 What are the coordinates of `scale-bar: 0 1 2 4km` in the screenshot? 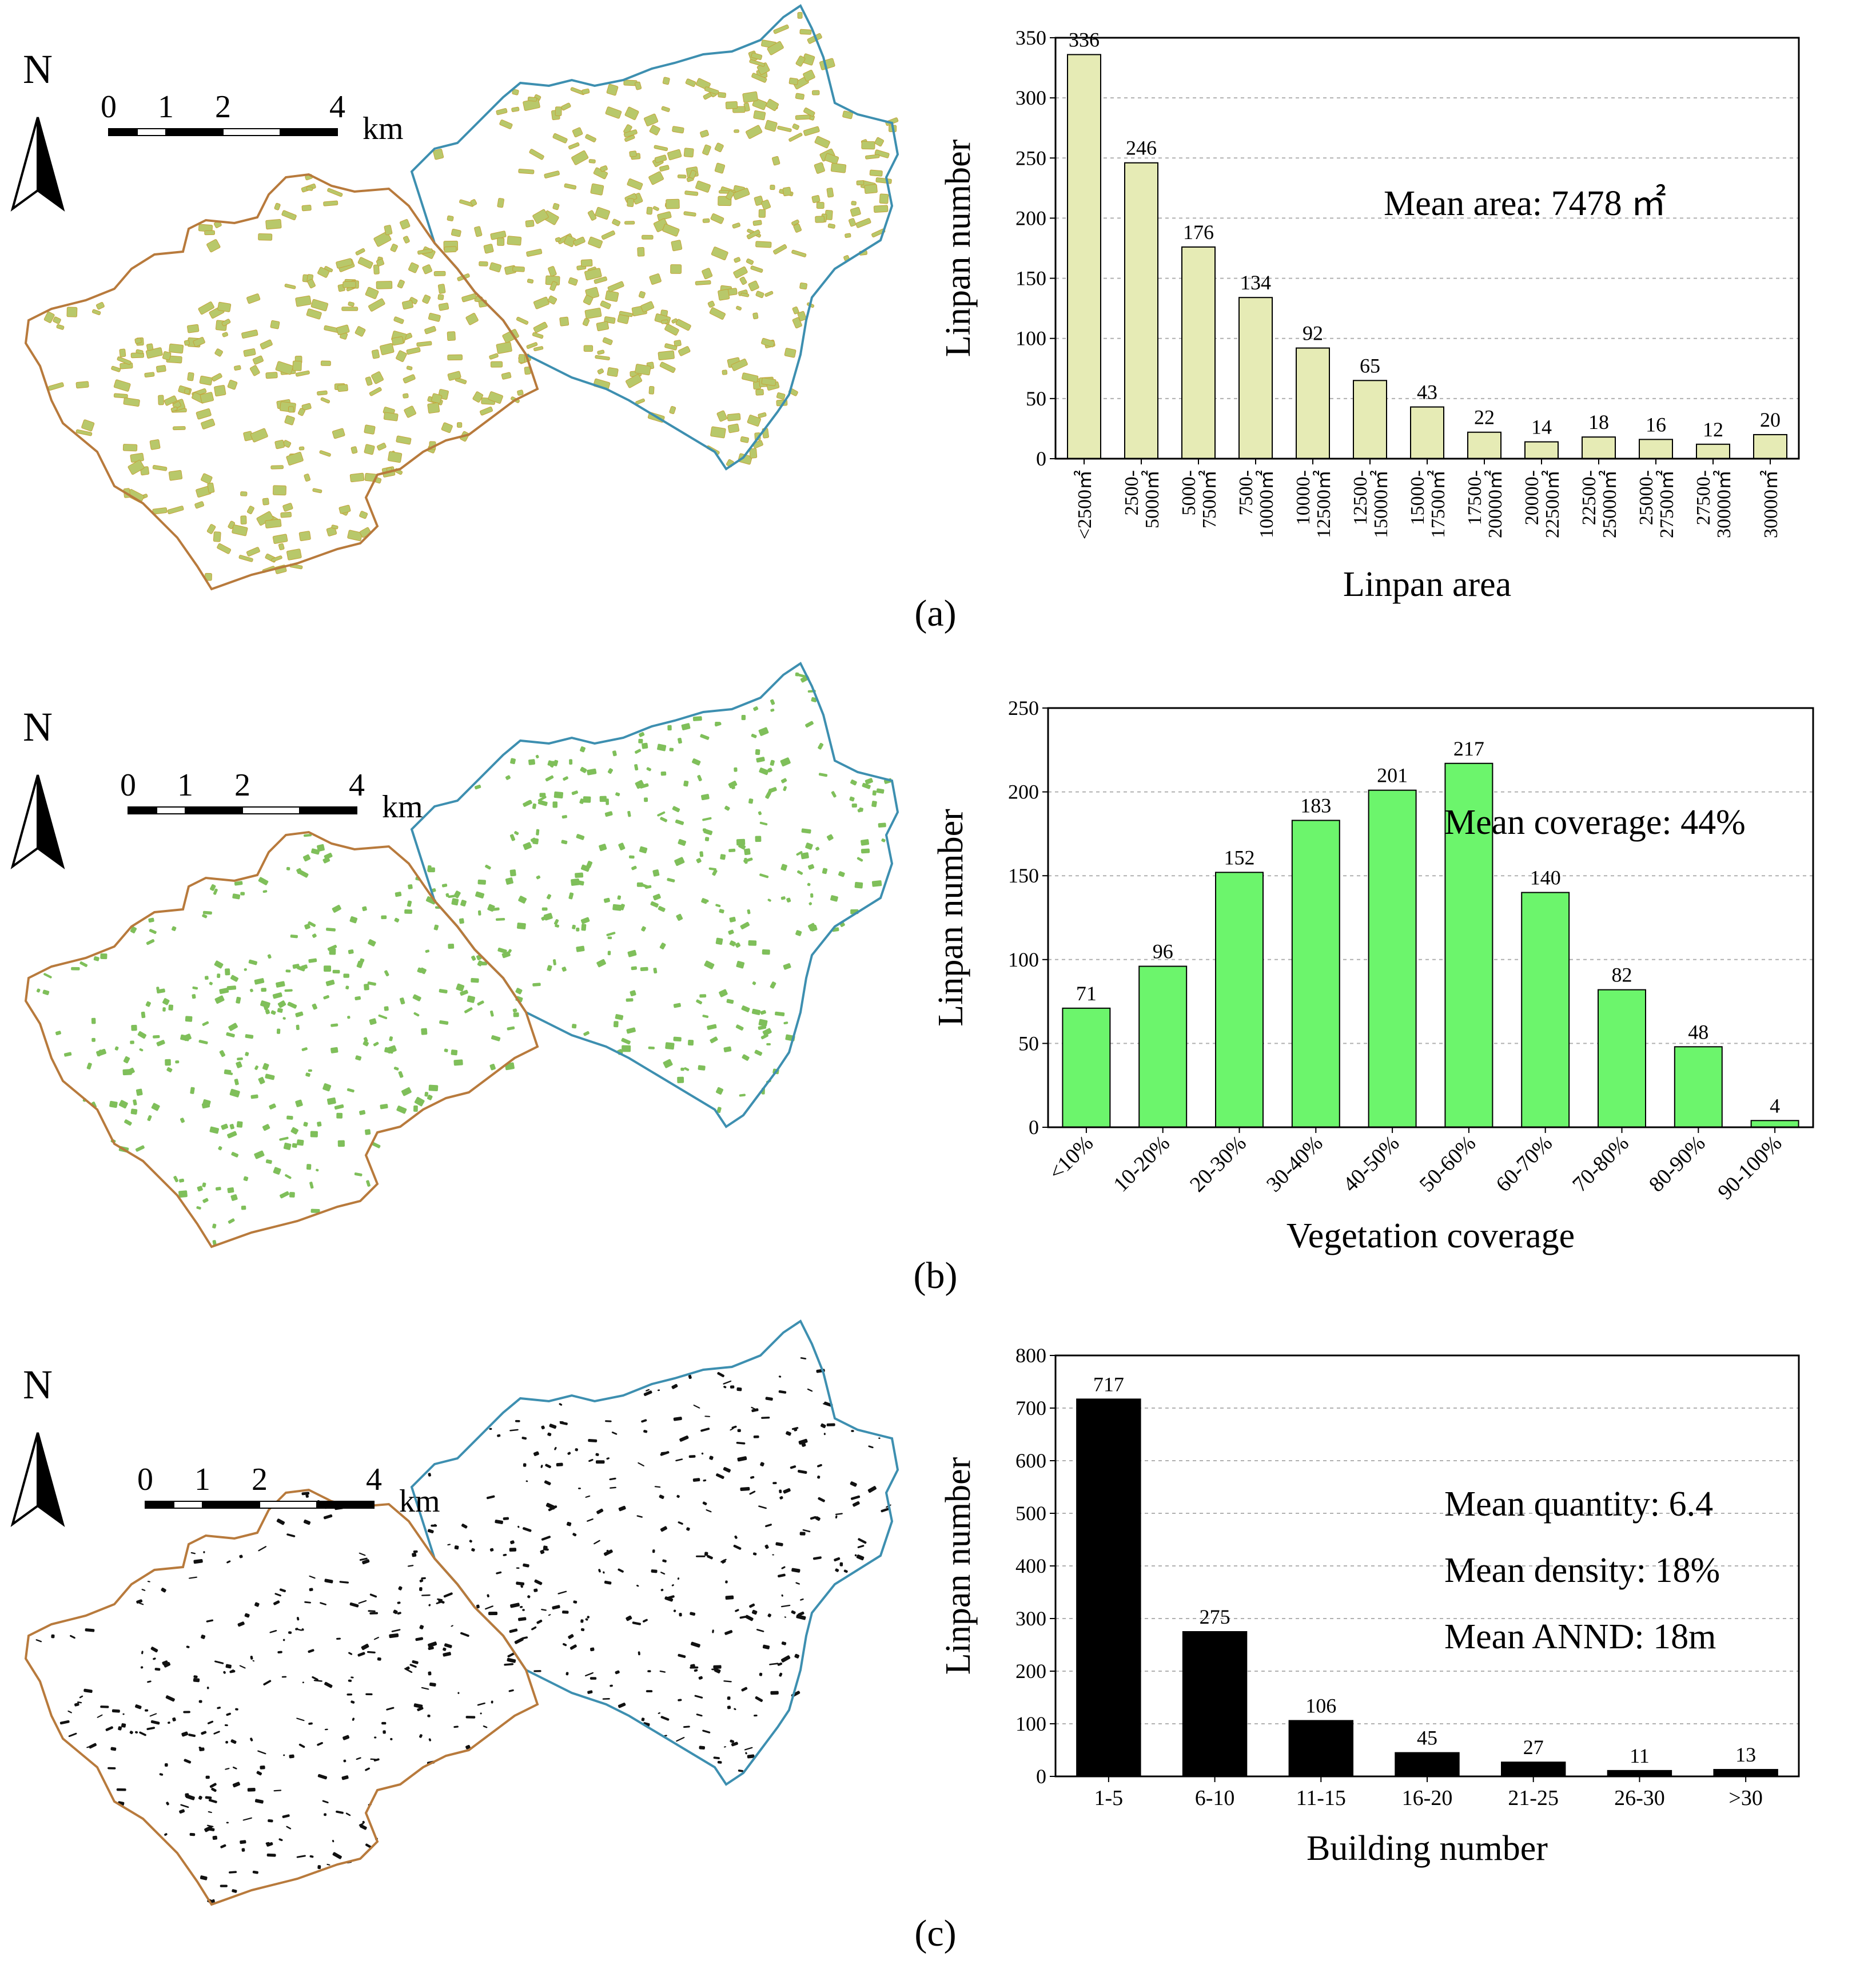 It's located at (271, 797).